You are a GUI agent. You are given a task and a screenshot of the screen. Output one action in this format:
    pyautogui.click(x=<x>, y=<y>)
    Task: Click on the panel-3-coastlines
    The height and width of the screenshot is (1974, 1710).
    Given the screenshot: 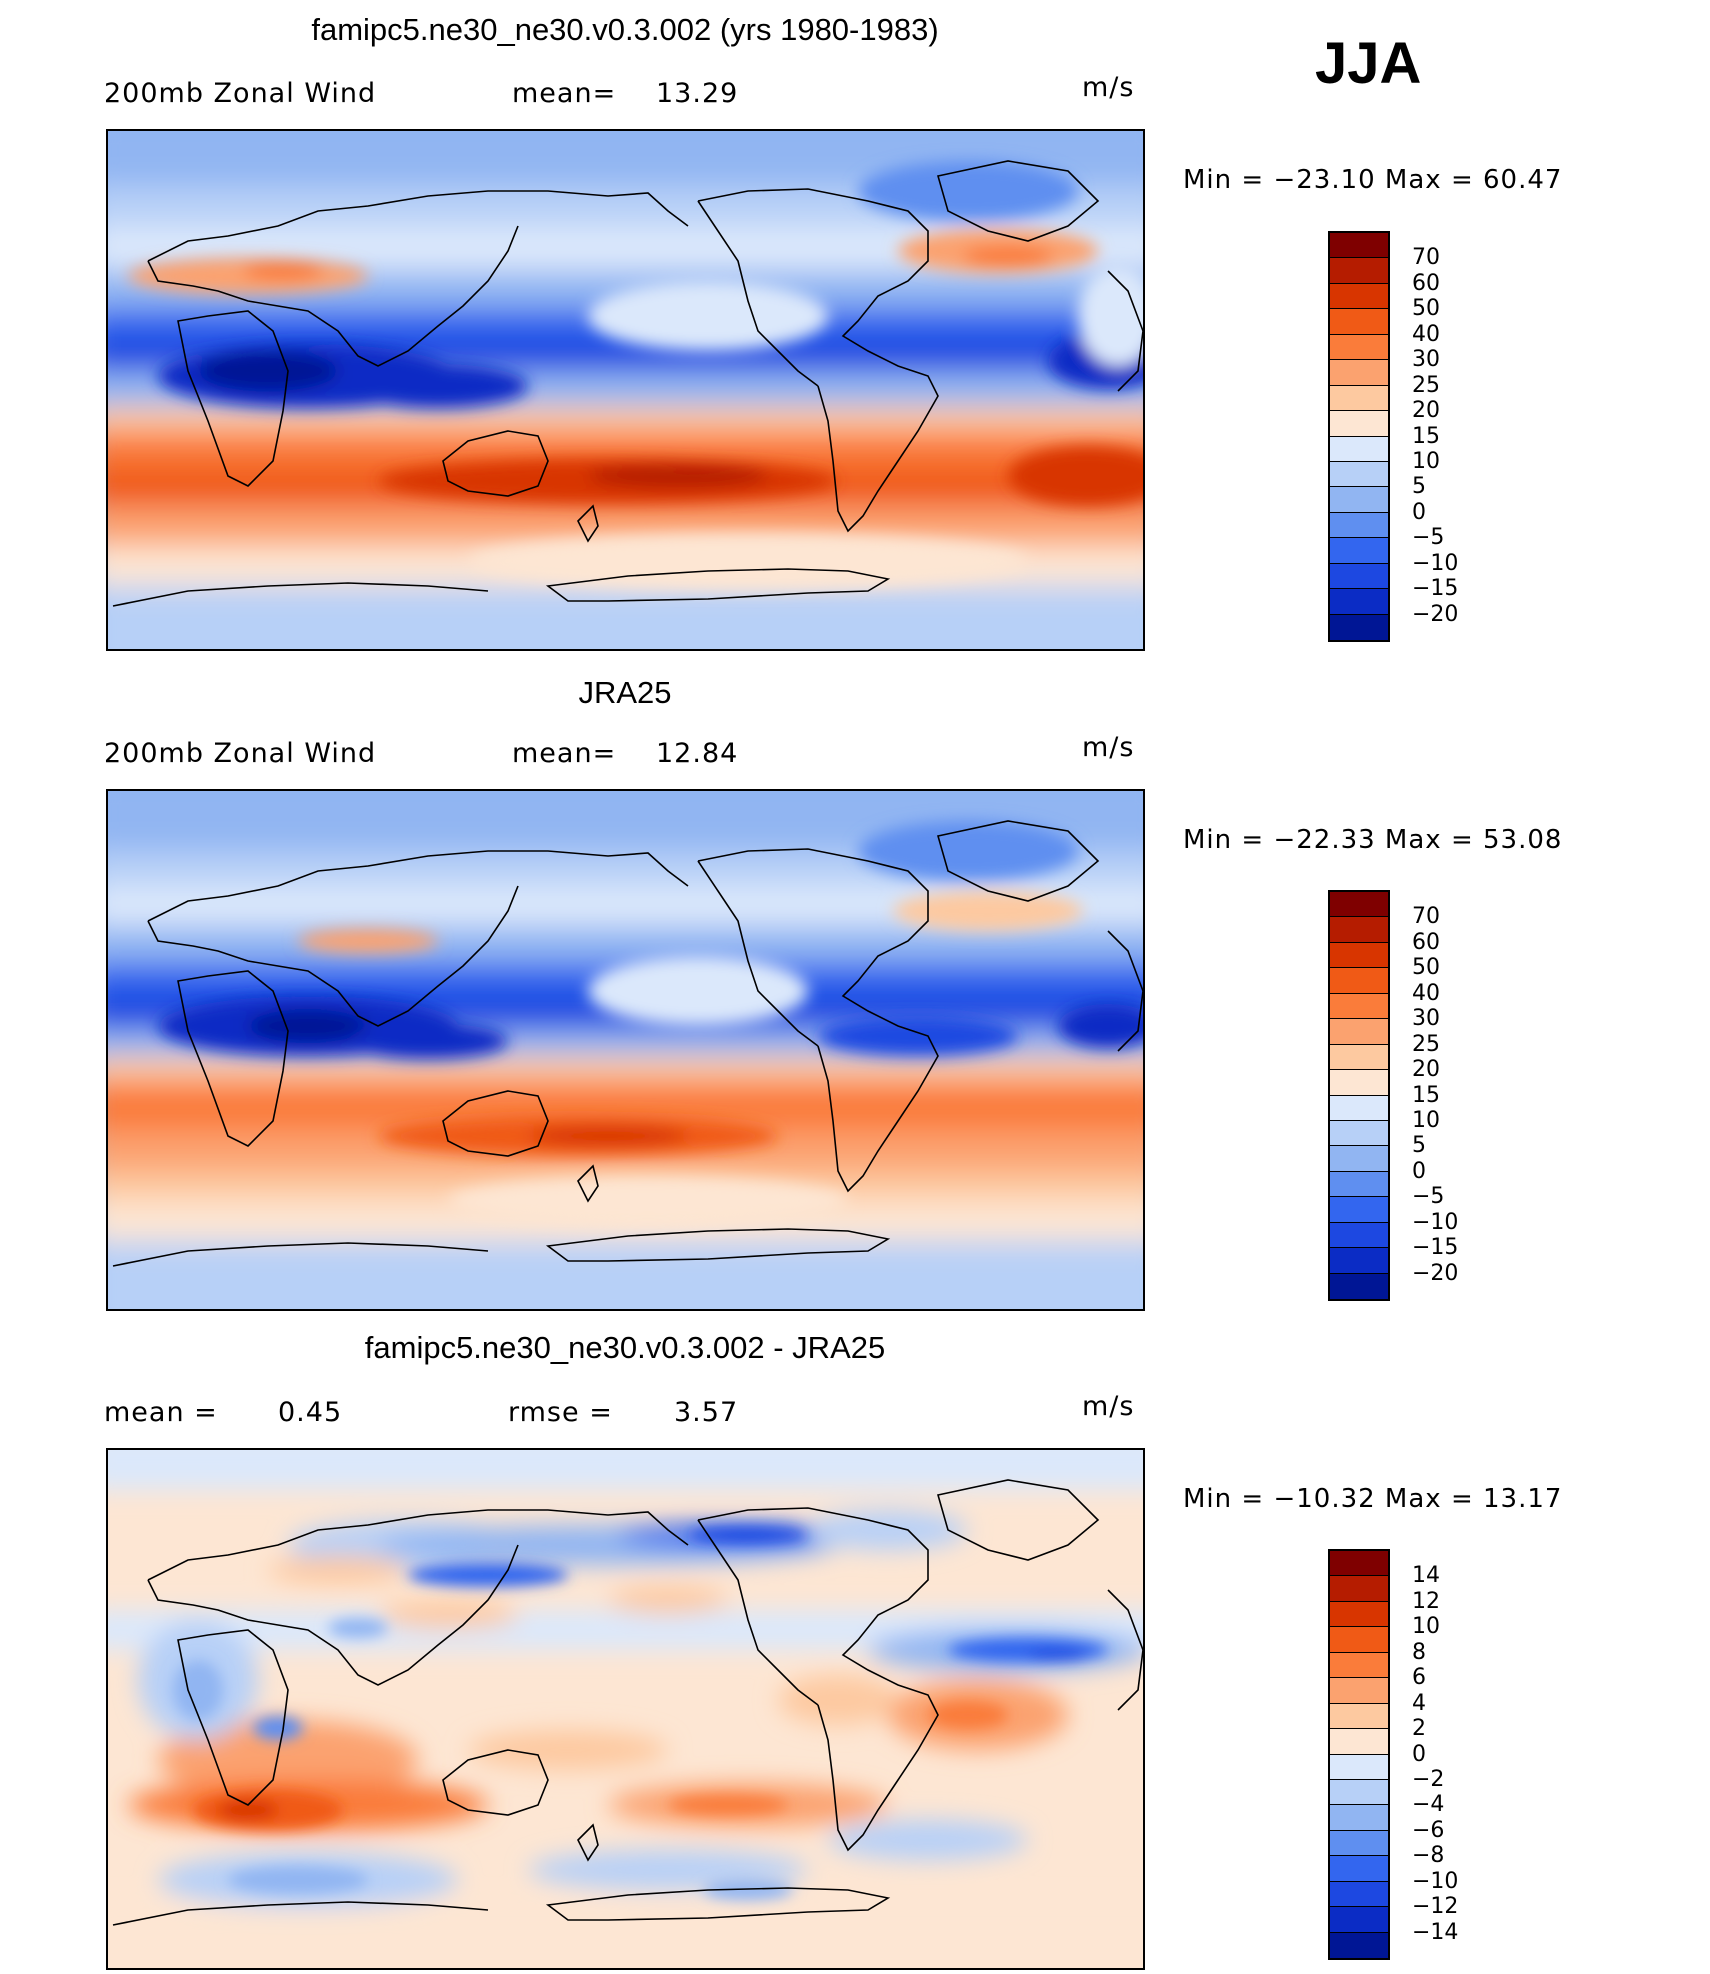 What is the action you would take?
    pyautogui.click(x=627, y=1702)
    